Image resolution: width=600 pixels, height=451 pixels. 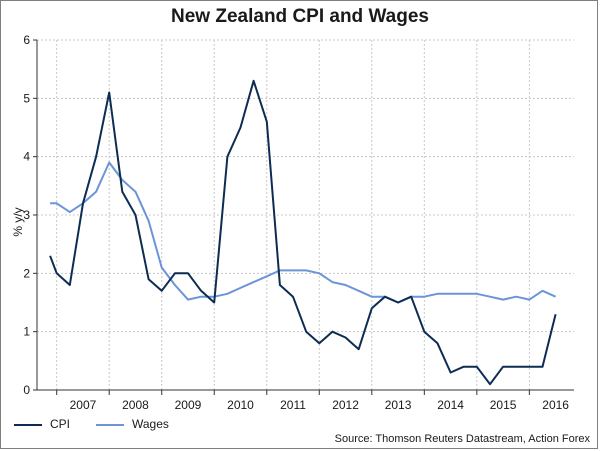 What do you see at coordinates (26, 40) in the screenshot?
I see `y-tick-label: 6` at bounding box center [26, 40].